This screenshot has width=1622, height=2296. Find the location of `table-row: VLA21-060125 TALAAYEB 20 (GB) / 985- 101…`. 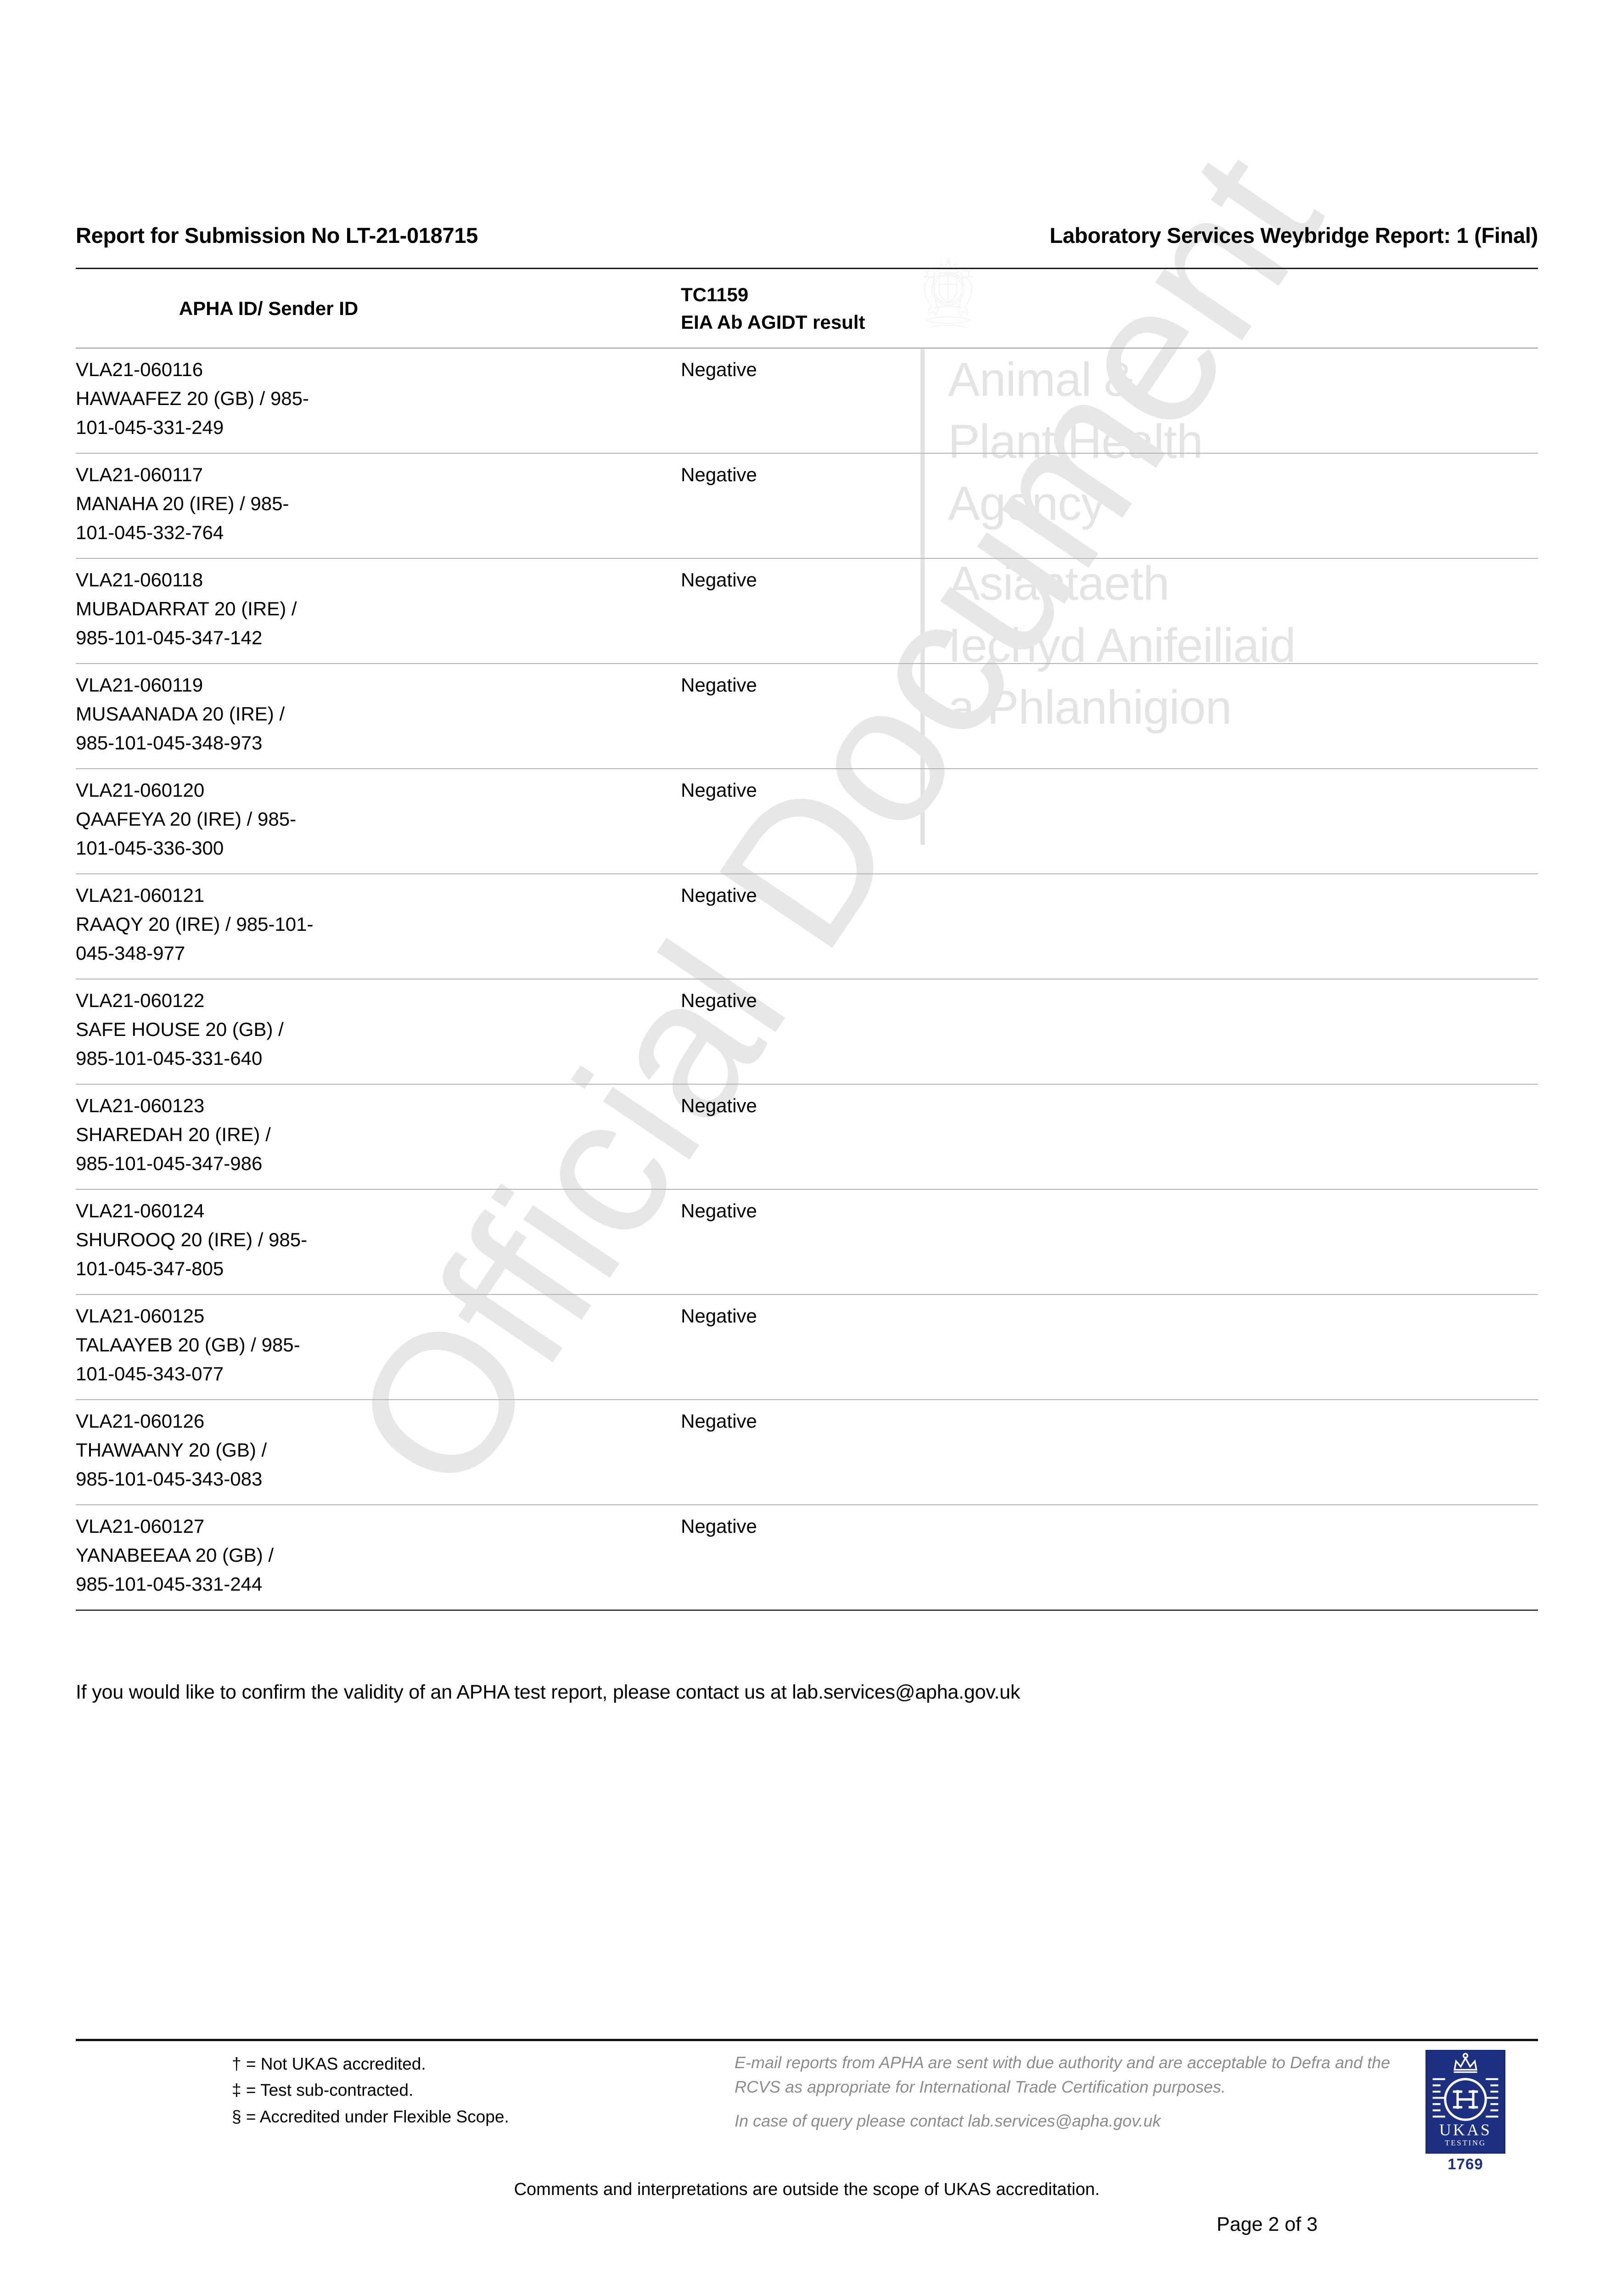

table-row: VLA21-060125 TALAAYEB 20 (GB) / 985- 101… is located at coordinates (807, 1347).